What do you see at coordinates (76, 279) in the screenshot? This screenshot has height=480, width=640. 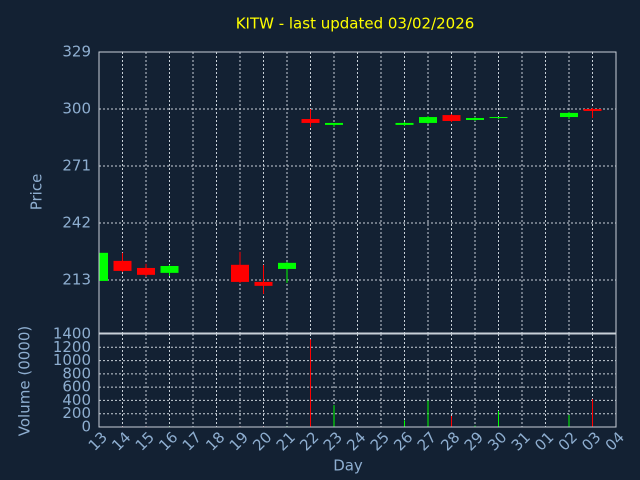 I see `y-tick-label: 213` at bounding box center [76, 279].